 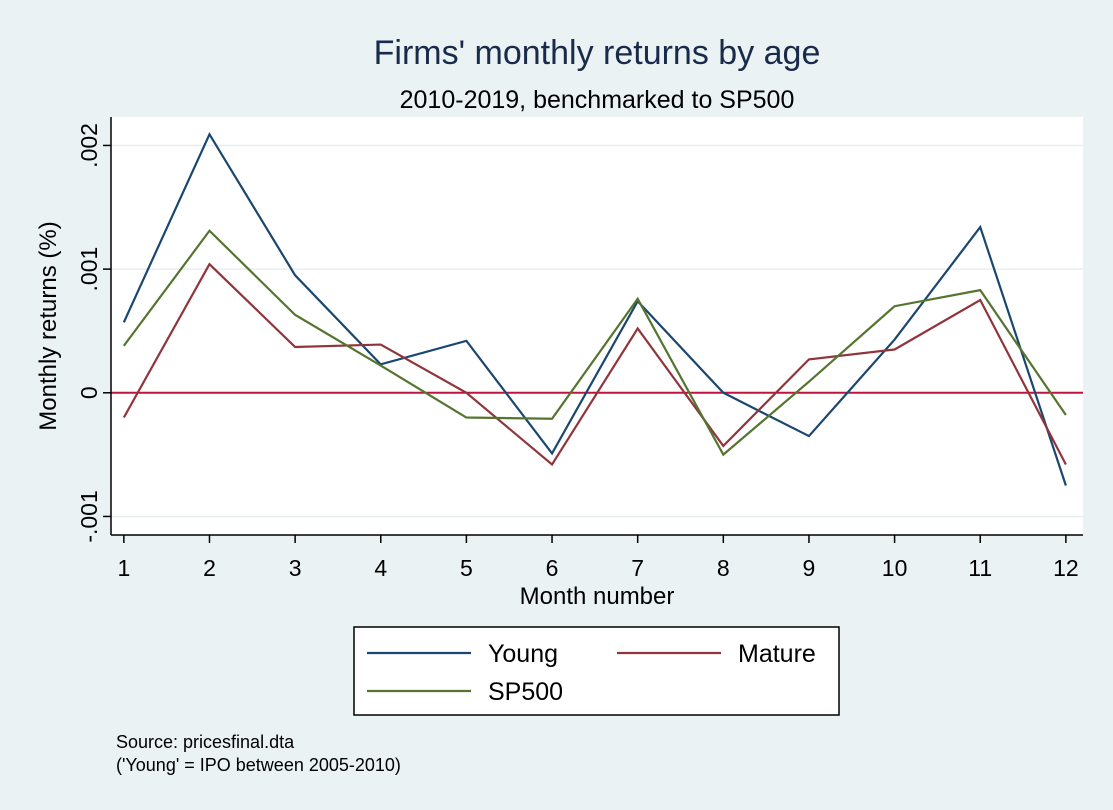 What do you see at coordinates (637, 568) in the screenshot?
I see `x-tick-label: 7` at bounding box center [637, 568].